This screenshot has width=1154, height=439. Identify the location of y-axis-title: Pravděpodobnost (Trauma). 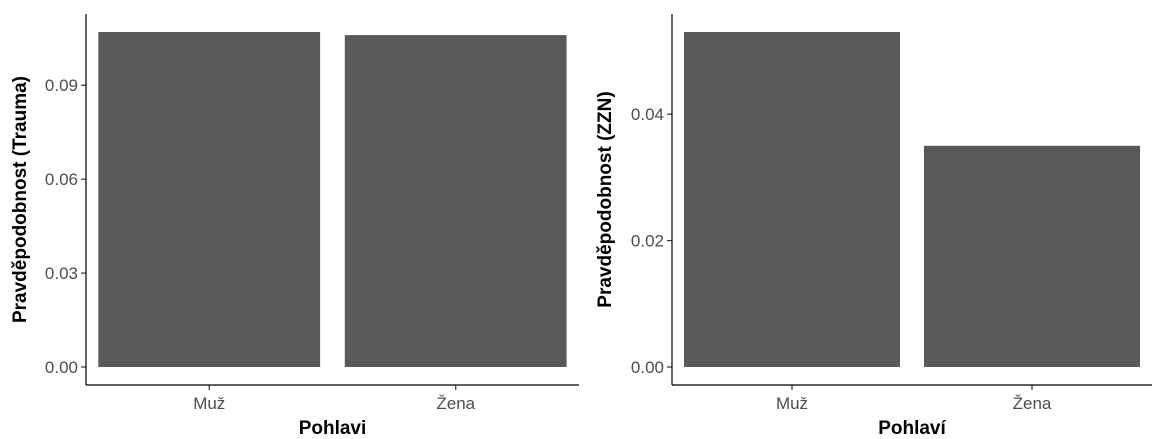
(20, 199).